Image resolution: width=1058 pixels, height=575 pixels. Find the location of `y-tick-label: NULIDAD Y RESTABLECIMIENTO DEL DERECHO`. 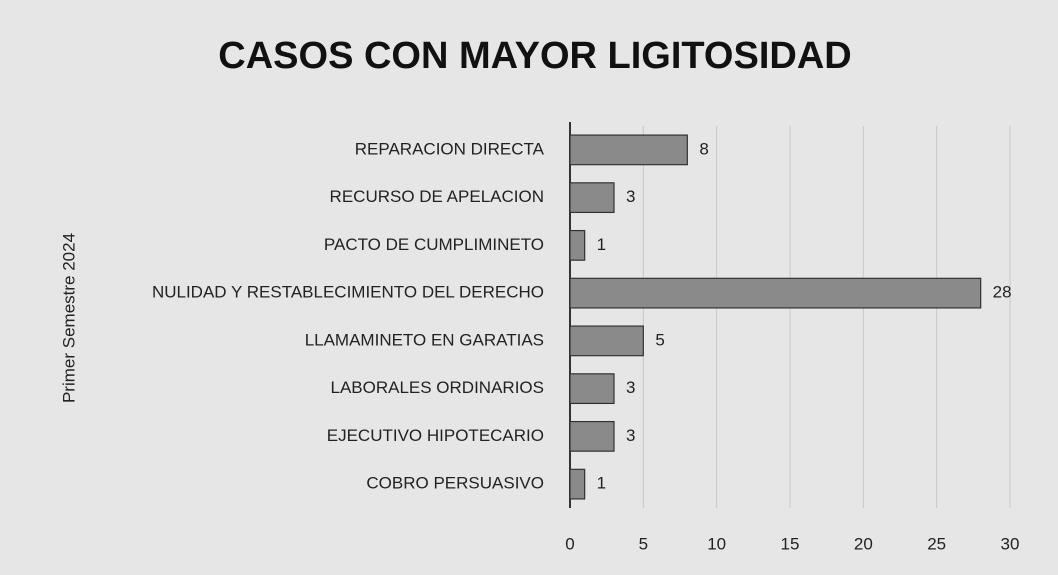

y-tick-label: NULIDAD Y RESTABLECIMIENTO DEL DERECHO is located at coordinates (348, 292).